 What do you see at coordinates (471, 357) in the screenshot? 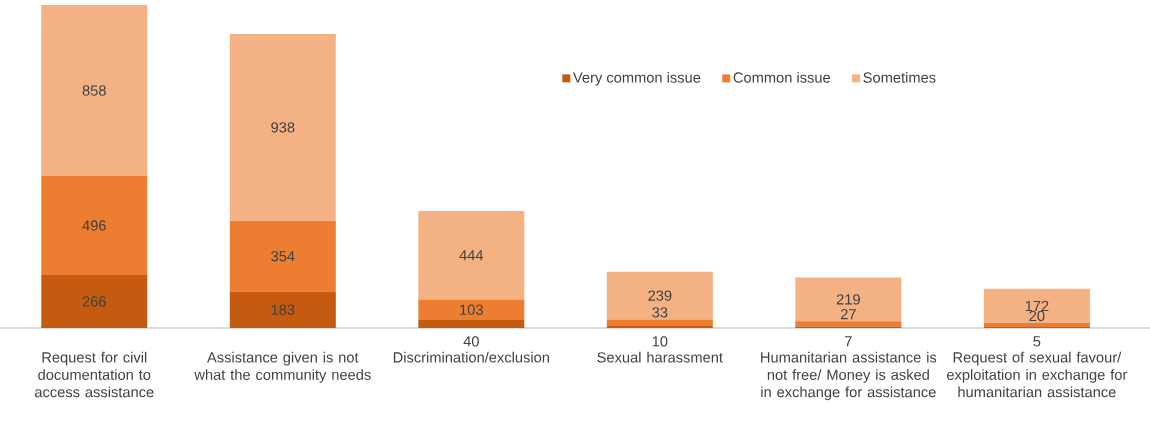
I see `x-tick-label: Discrimination/exclusion` at bounding box center [471, 357].